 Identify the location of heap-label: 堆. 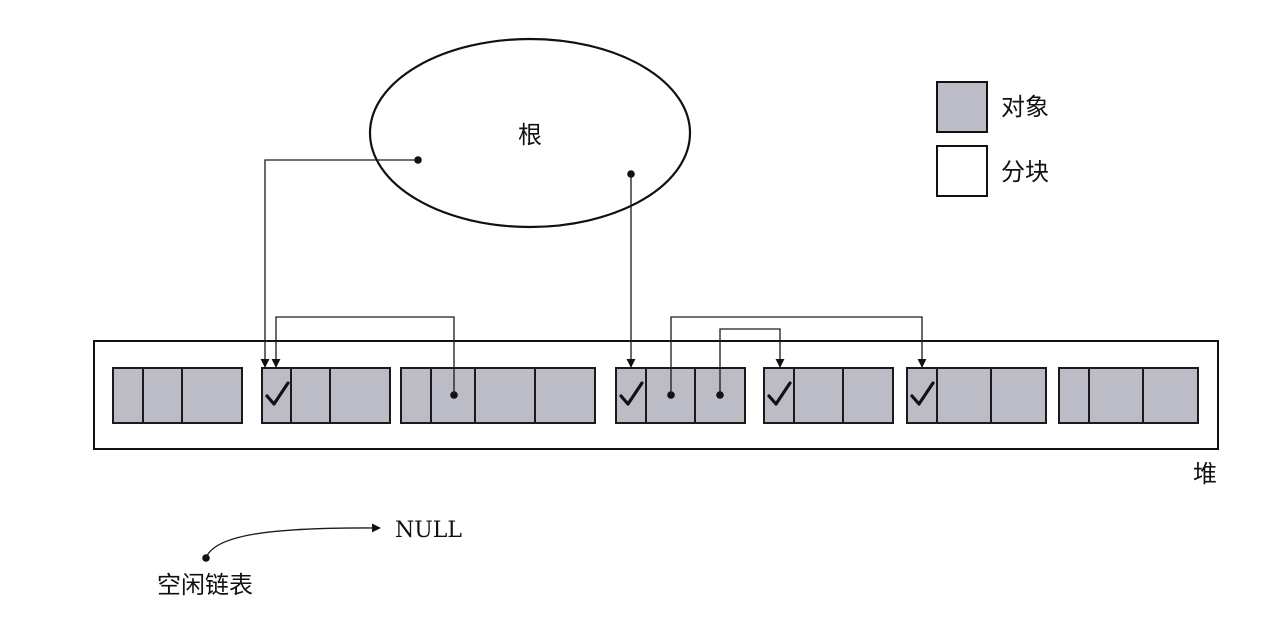
(1205, 474).